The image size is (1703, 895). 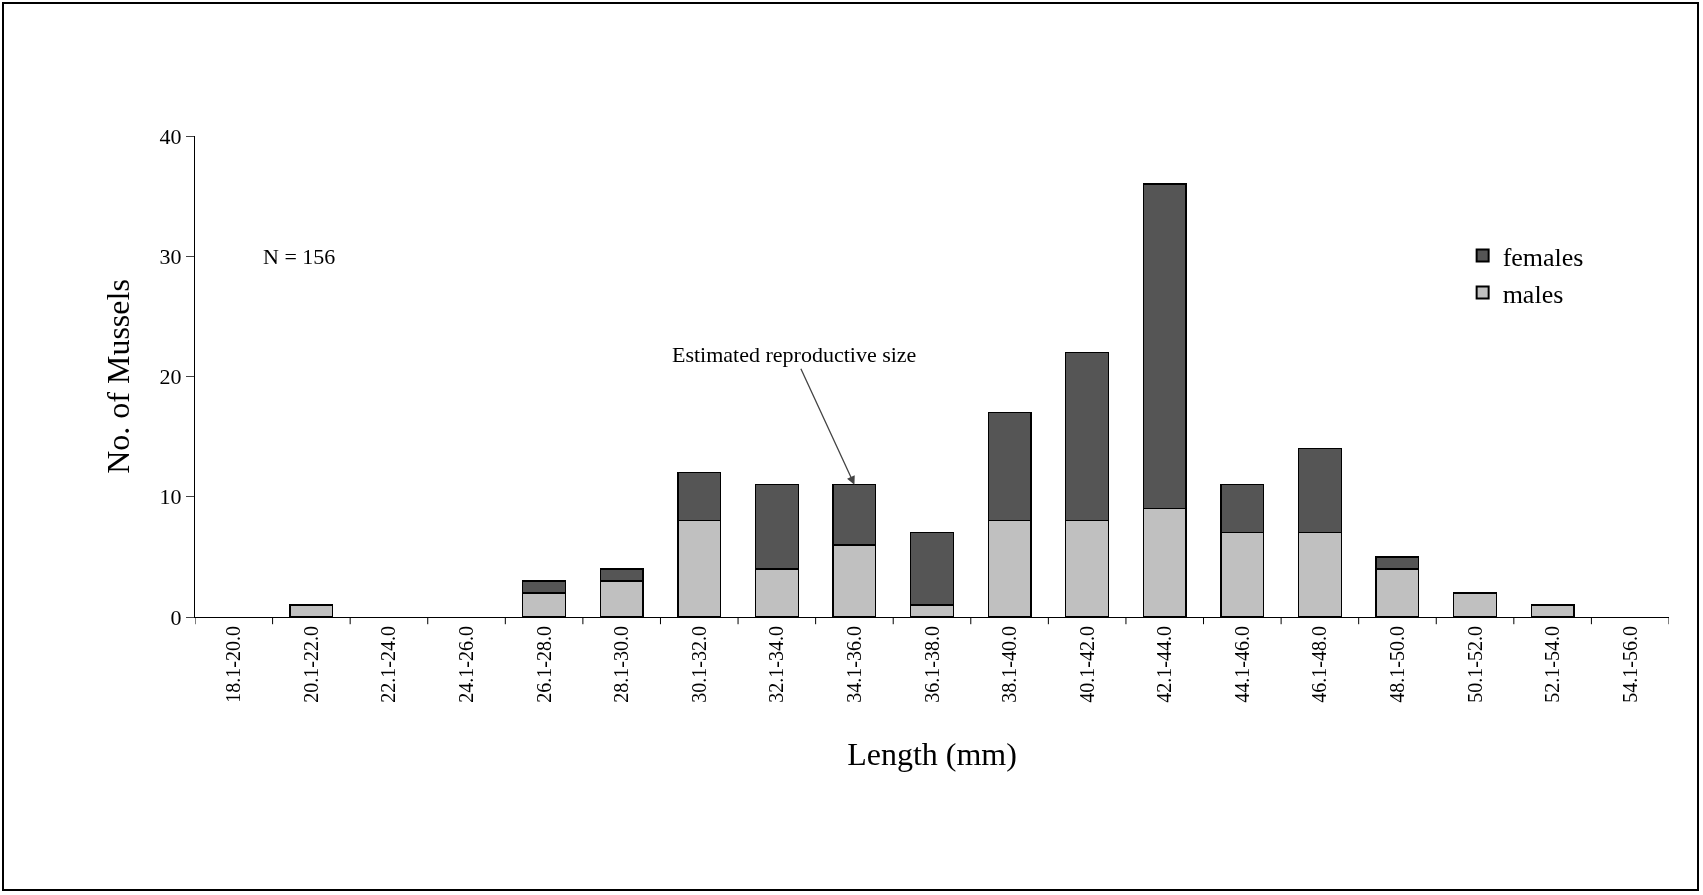 What do you see at coordinates (698, 664) in the screenshot?
I see `x-tick-label: 30.1-32.0` at bounding box center [698, 664].